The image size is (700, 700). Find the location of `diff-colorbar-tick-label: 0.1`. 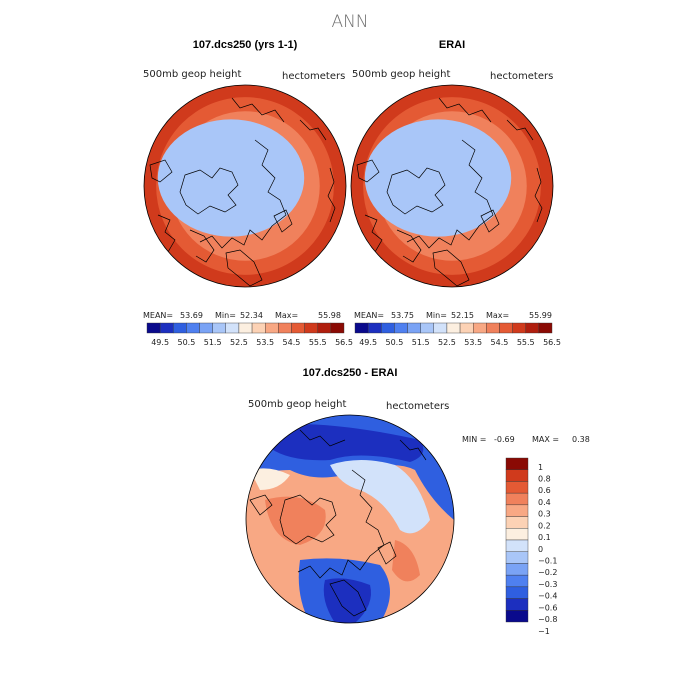

diff-colorbar-tick-label: 0.1 is located at coordinates (544, 537).